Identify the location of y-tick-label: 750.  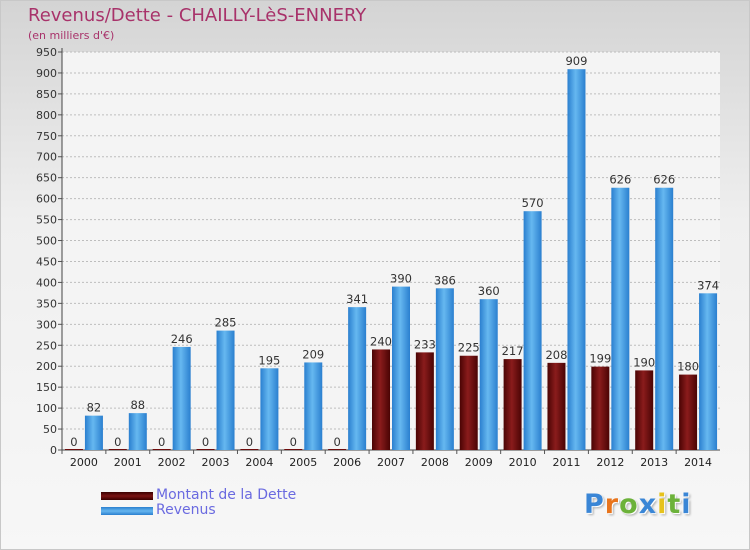
(46, 136).